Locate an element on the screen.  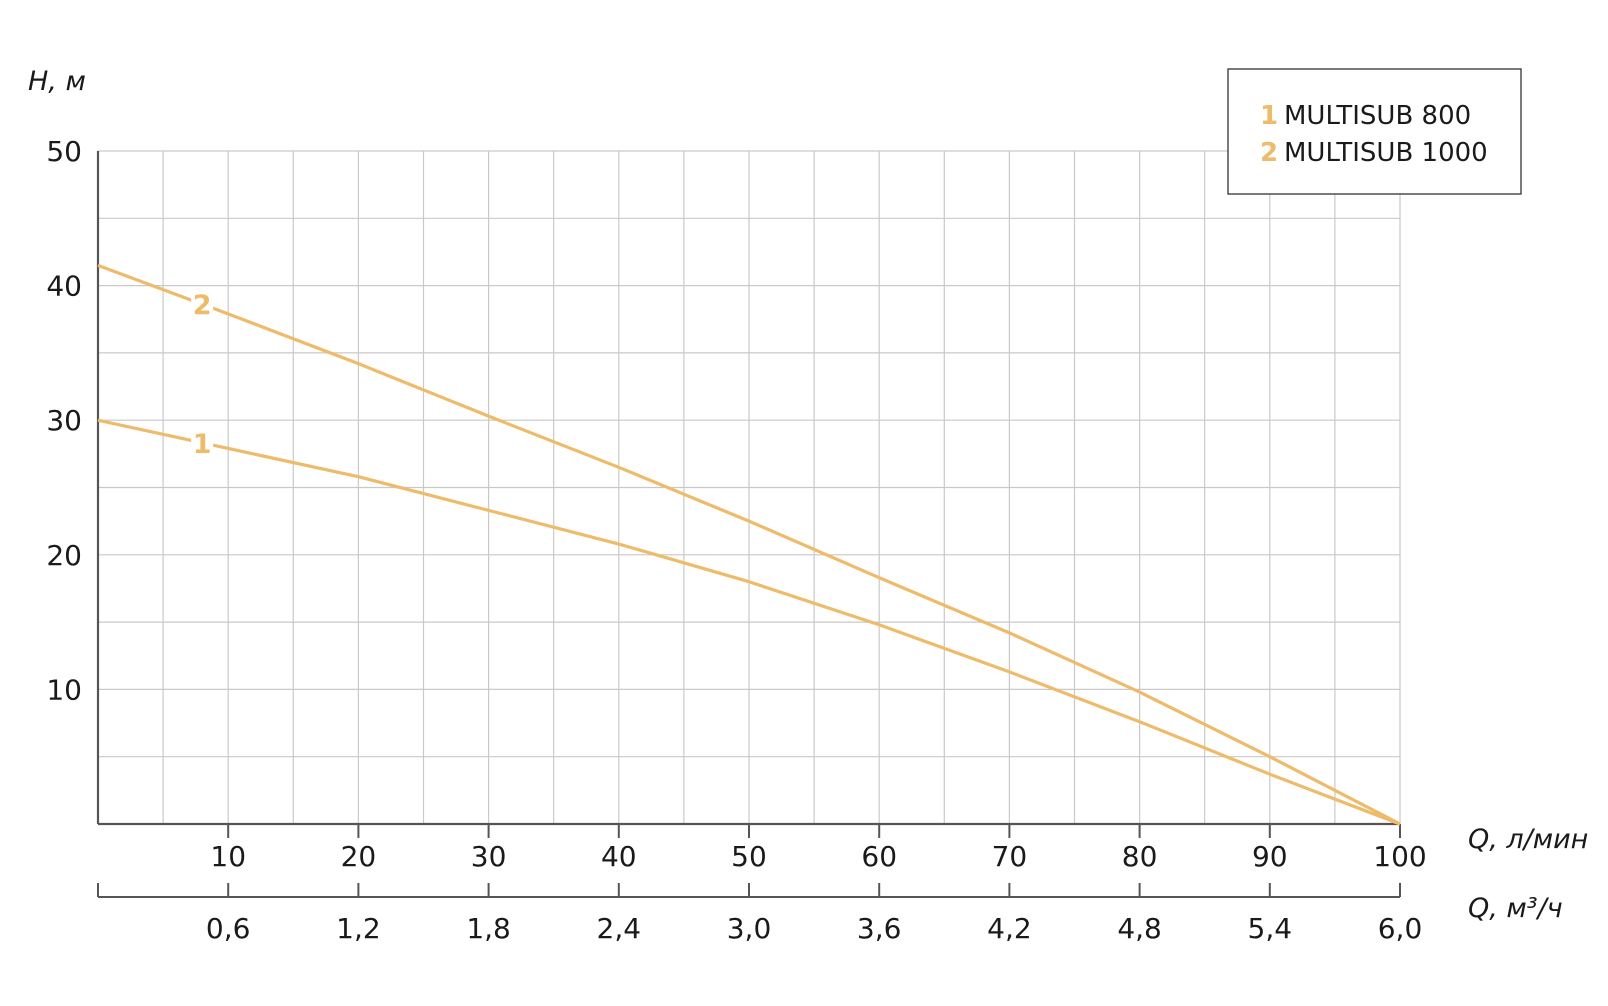
curve-label-1: 1 is located at coordinates (202, 444).